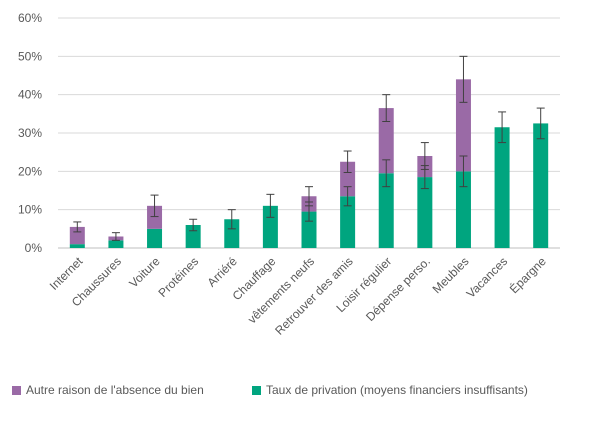 Image resolution: width=600 pixels, height=431 pixels. Describe the element at coordinates (144, 272) in the screenshot. I see `x-tick-label: Voiture` at that location.